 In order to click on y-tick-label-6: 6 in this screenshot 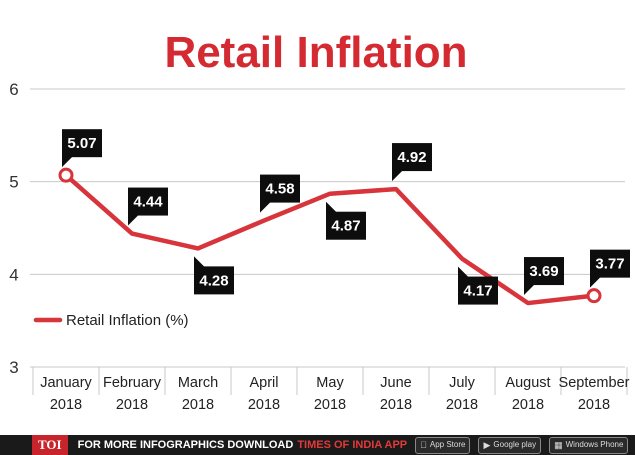, I will do `click(13, 89)`.